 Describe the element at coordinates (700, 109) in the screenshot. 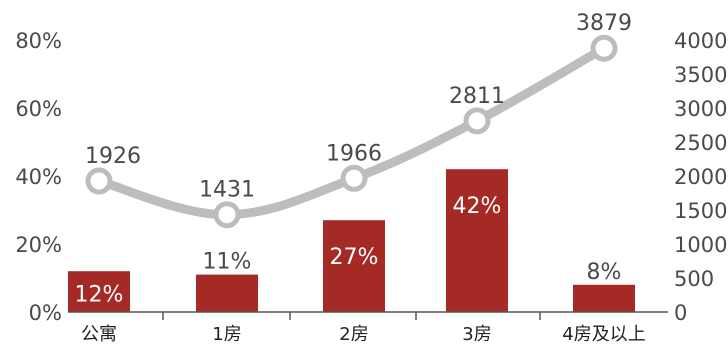

I see `right-tick-label: 3000` at that location.